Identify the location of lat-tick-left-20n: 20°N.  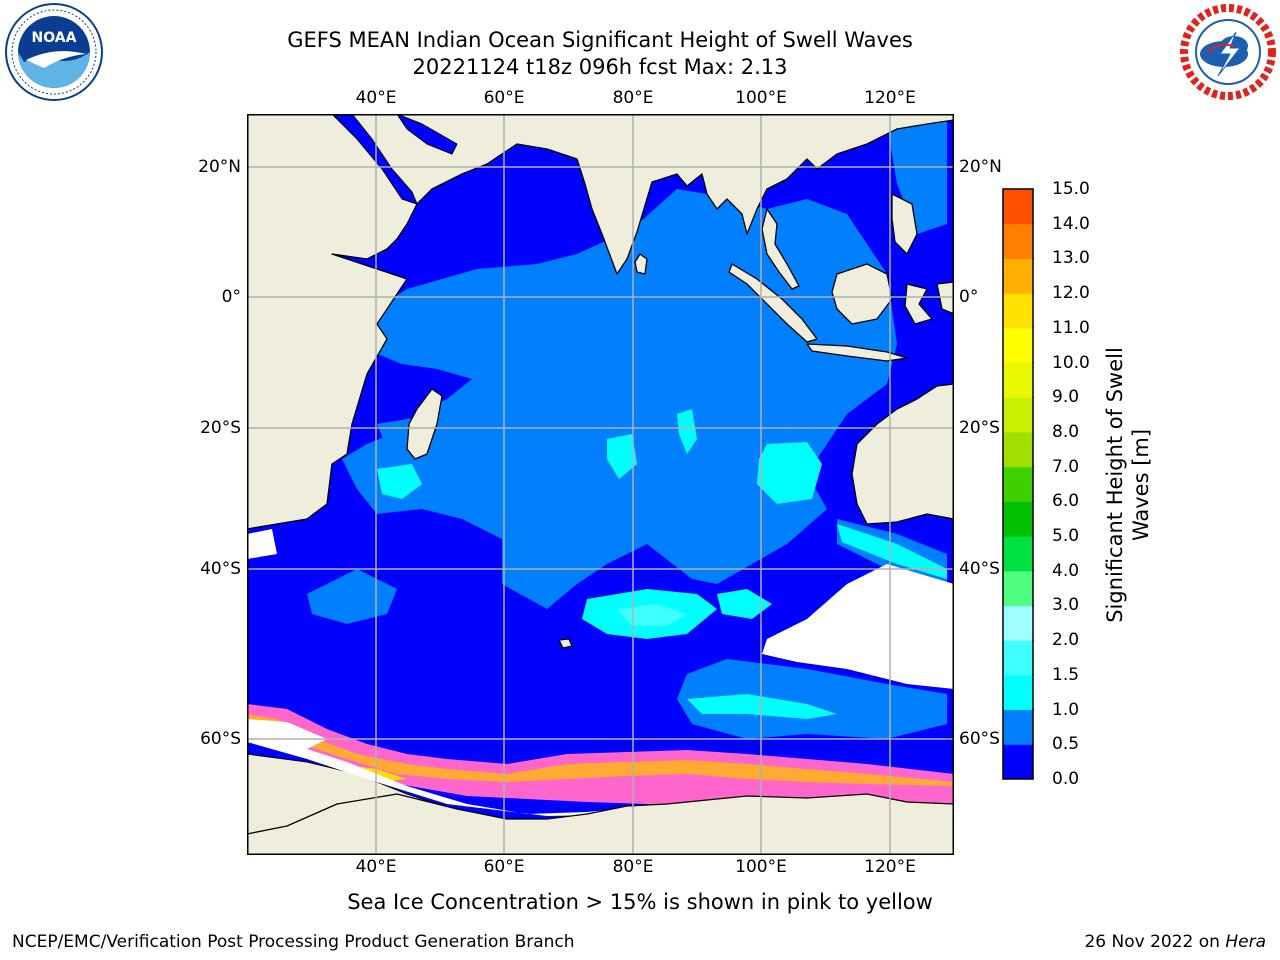
(219, 167).